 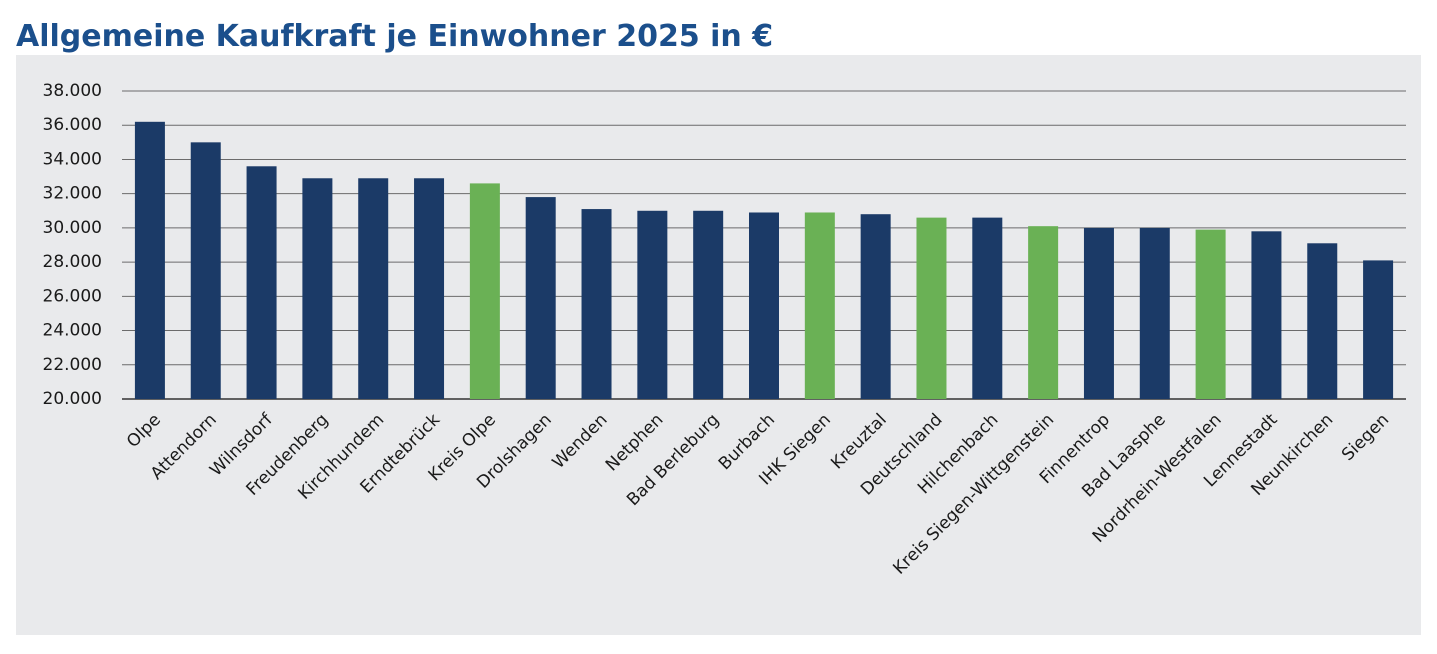 What do you see at coordinates (72, 399) in the screenshot?
I see `y-tick-label: 20.000` at bounding box center [72, 399].